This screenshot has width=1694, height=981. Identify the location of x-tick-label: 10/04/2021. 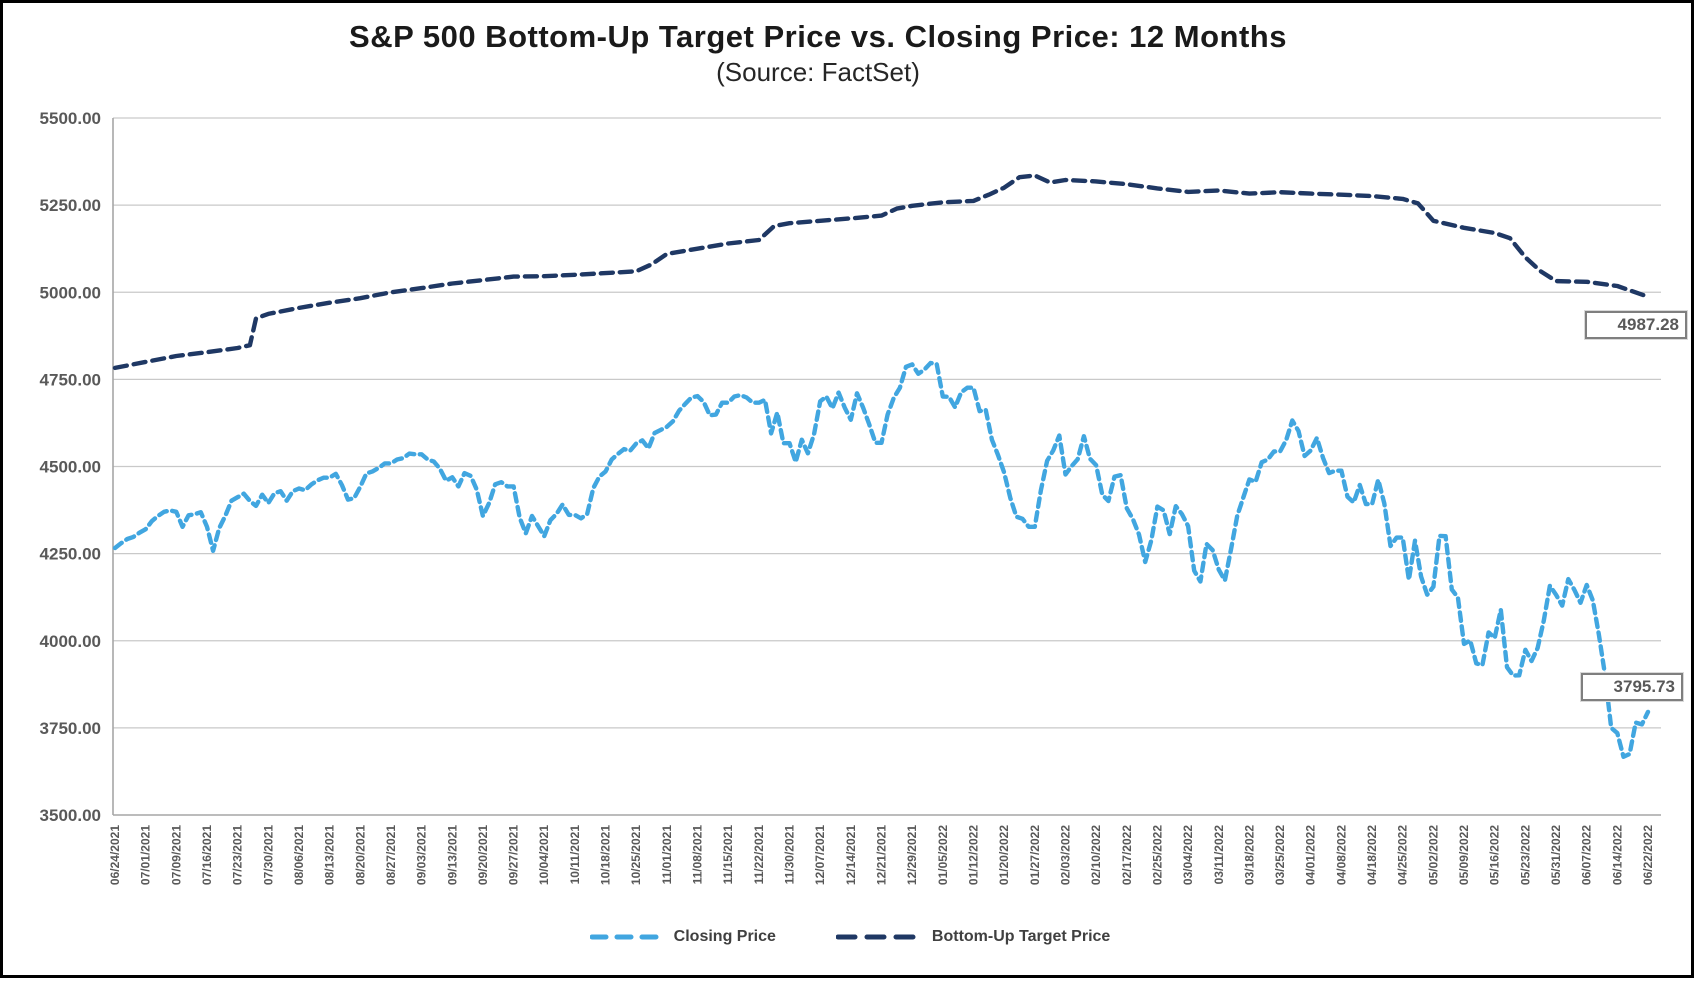
(544, 855).